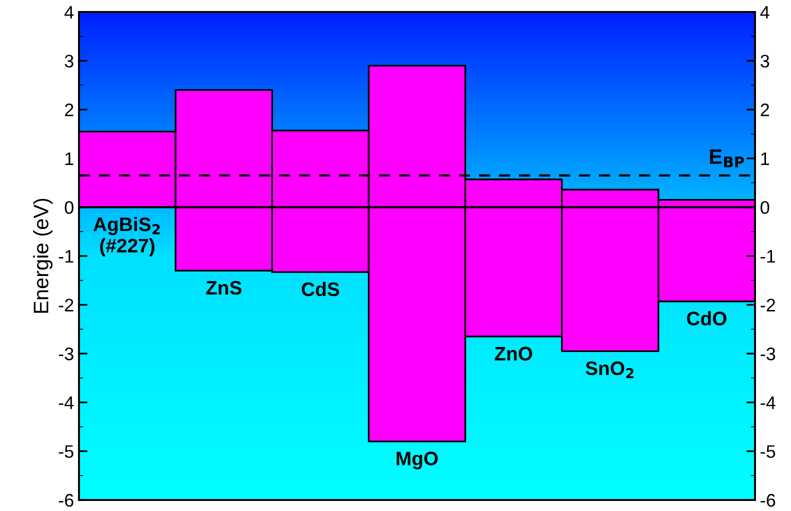 The image size is (791, 511). What do you see at coordinates (765, 12) in the screenshot?
I see `y2-tick-label: 4` at bounding box center [765, 12].